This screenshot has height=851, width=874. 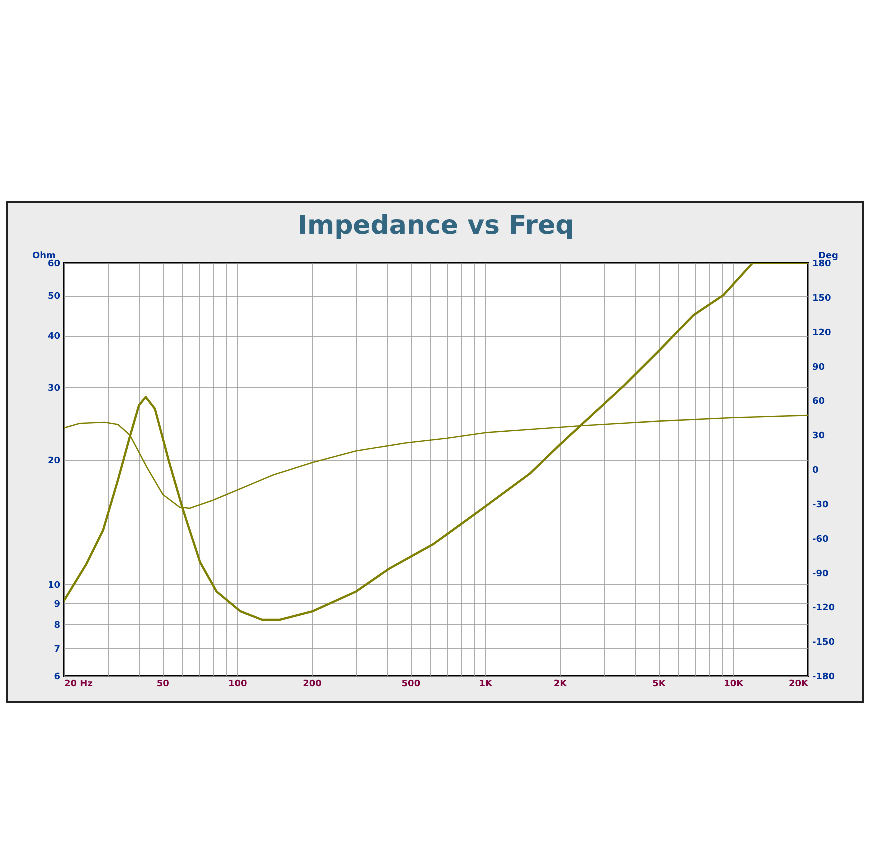 What do you see at coordinates (819, 367) in the screenshot?
I see `y2-tick-label: 90` at bounding box center [819, 367].